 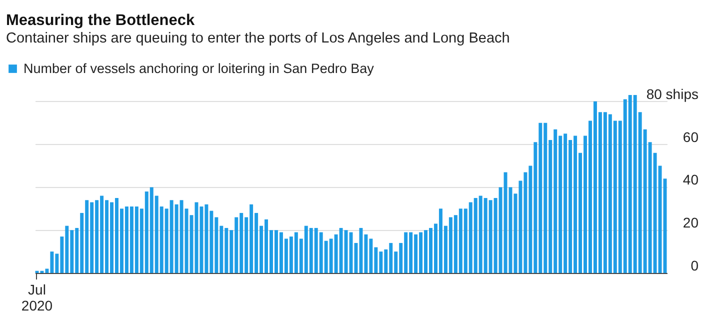 What do you see at coordinates (672, 94) in the screenshot?
I see `y-tick-label: 80 ships` at bounding box center [672, 94].